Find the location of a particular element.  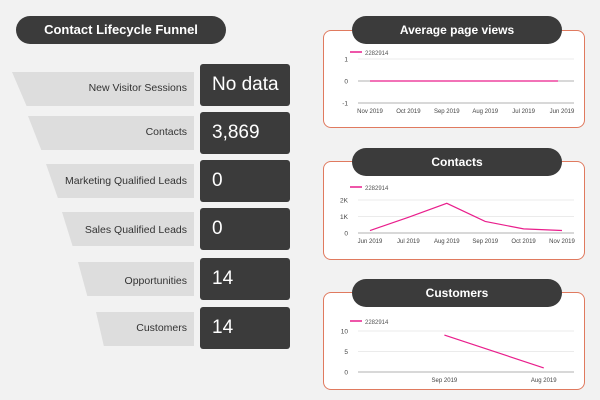

chart-title-page-views: Average page views is located at coordinates (457, 30).